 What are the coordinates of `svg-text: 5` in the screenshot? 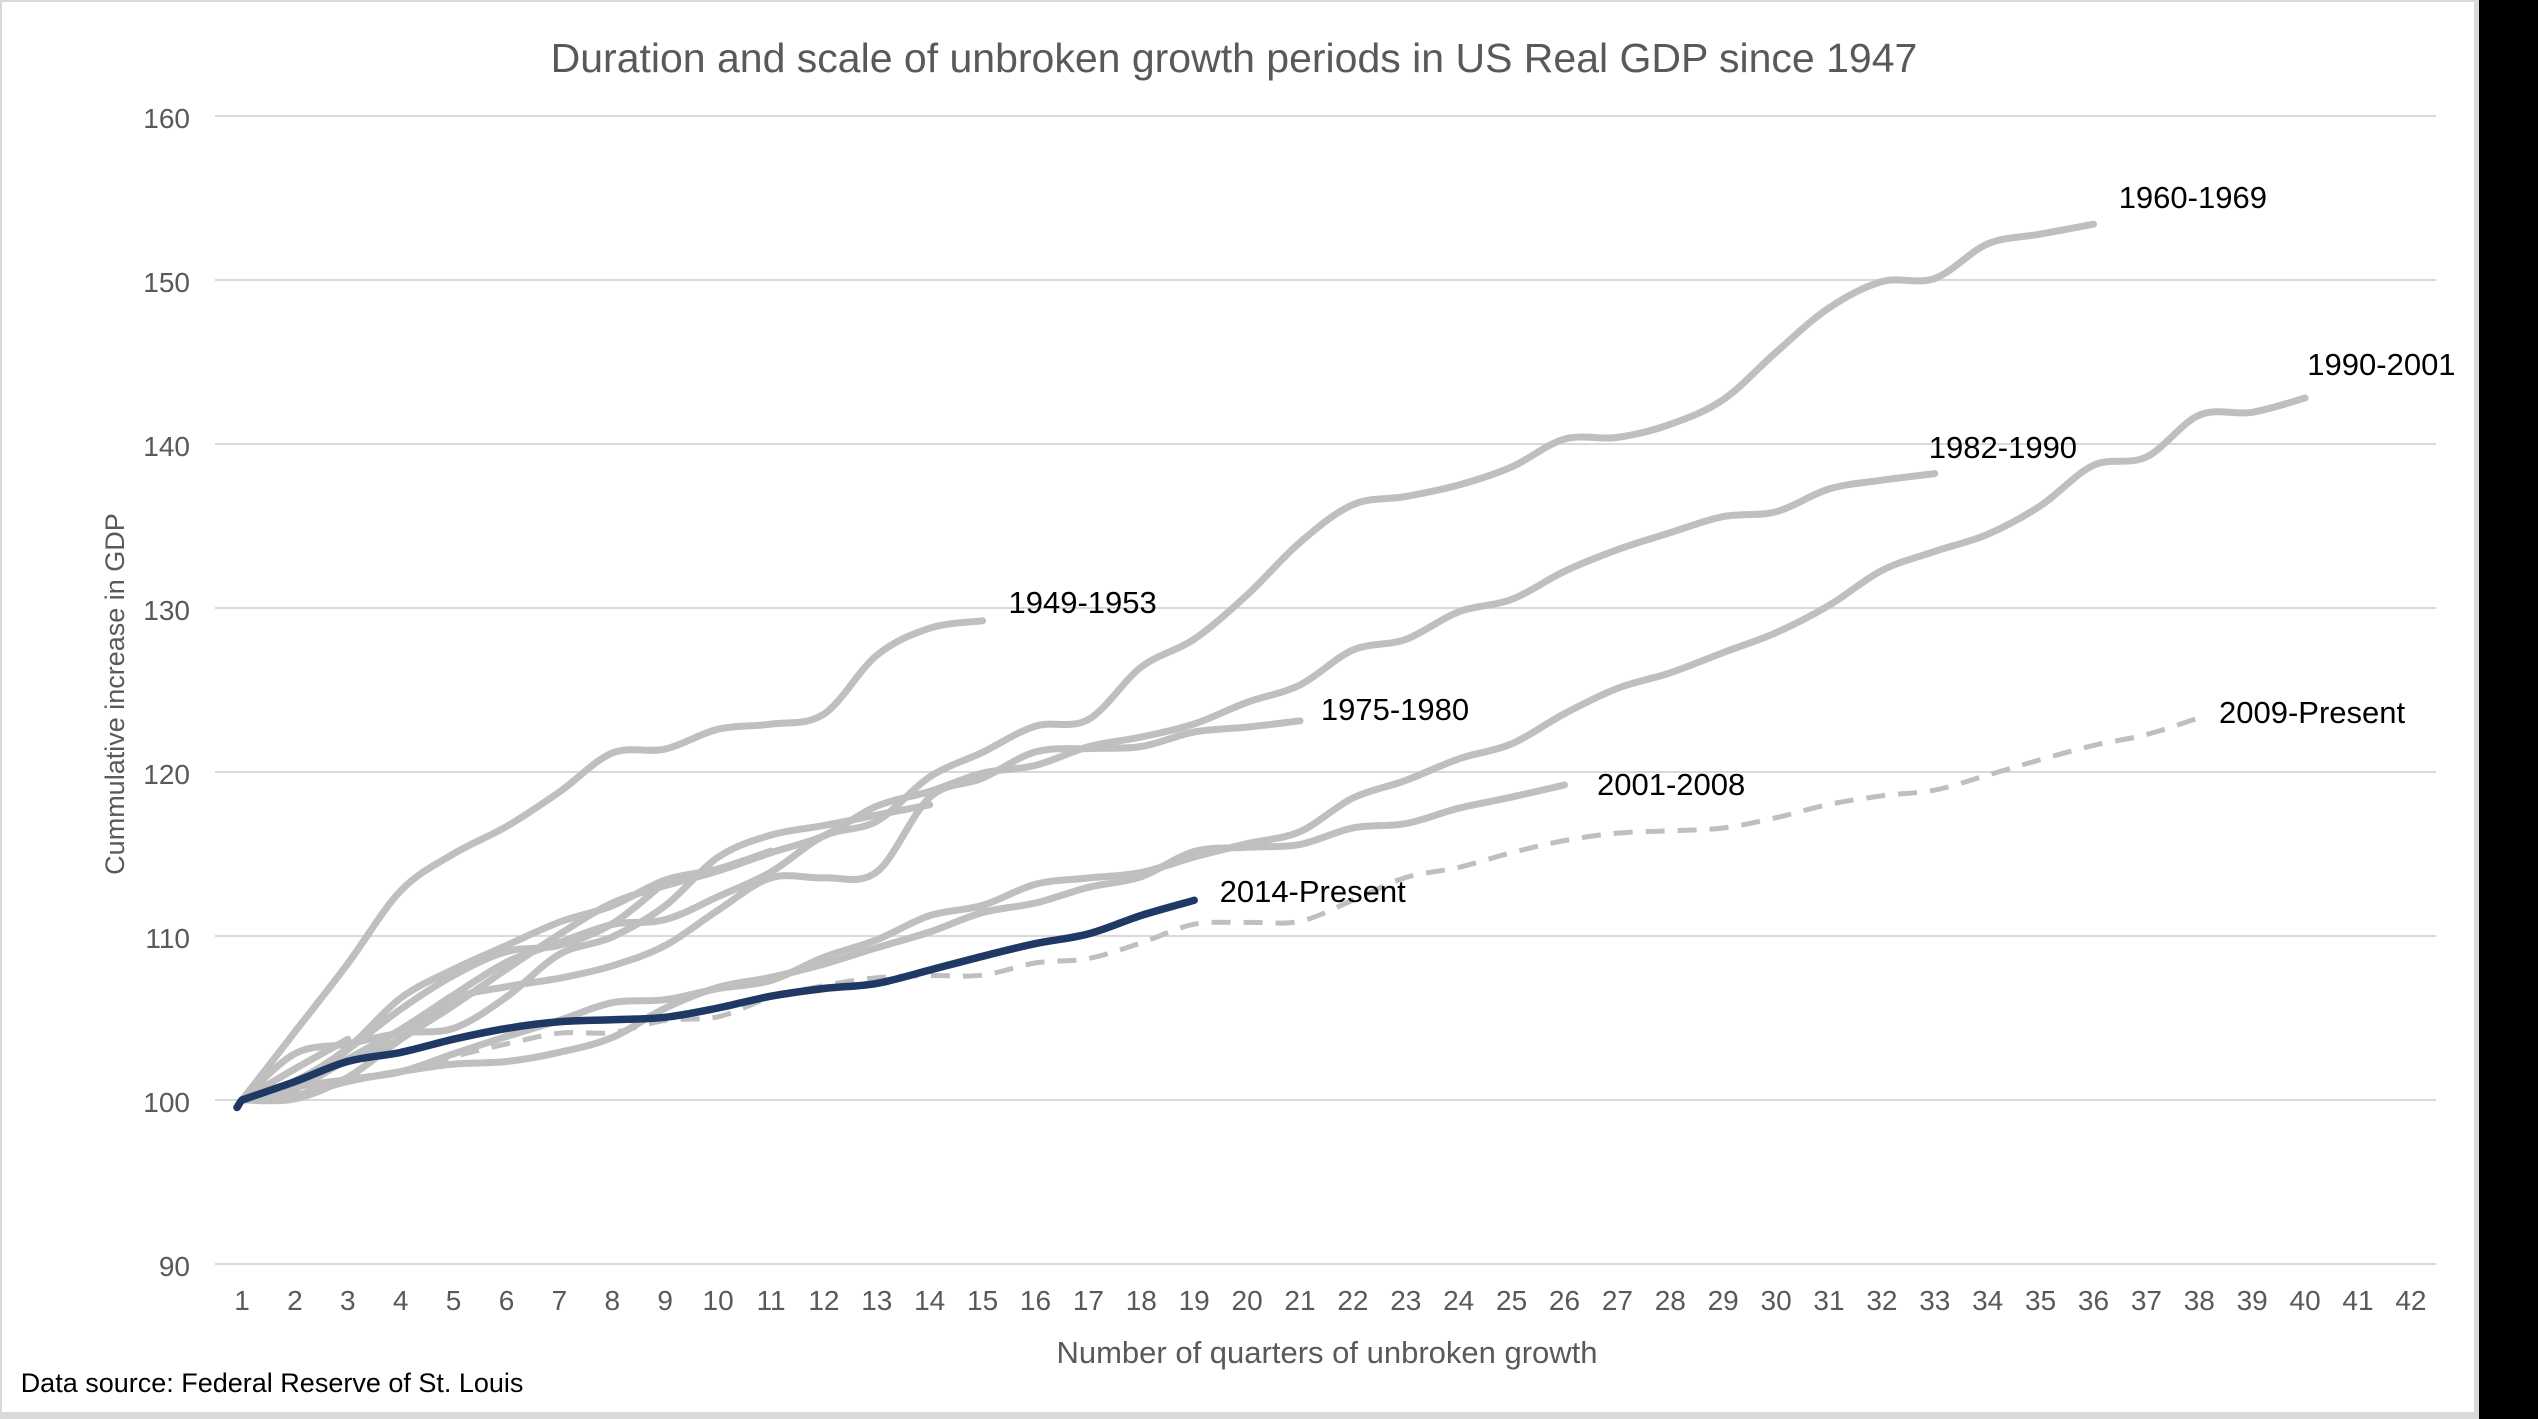 It's located at (454, 1300).